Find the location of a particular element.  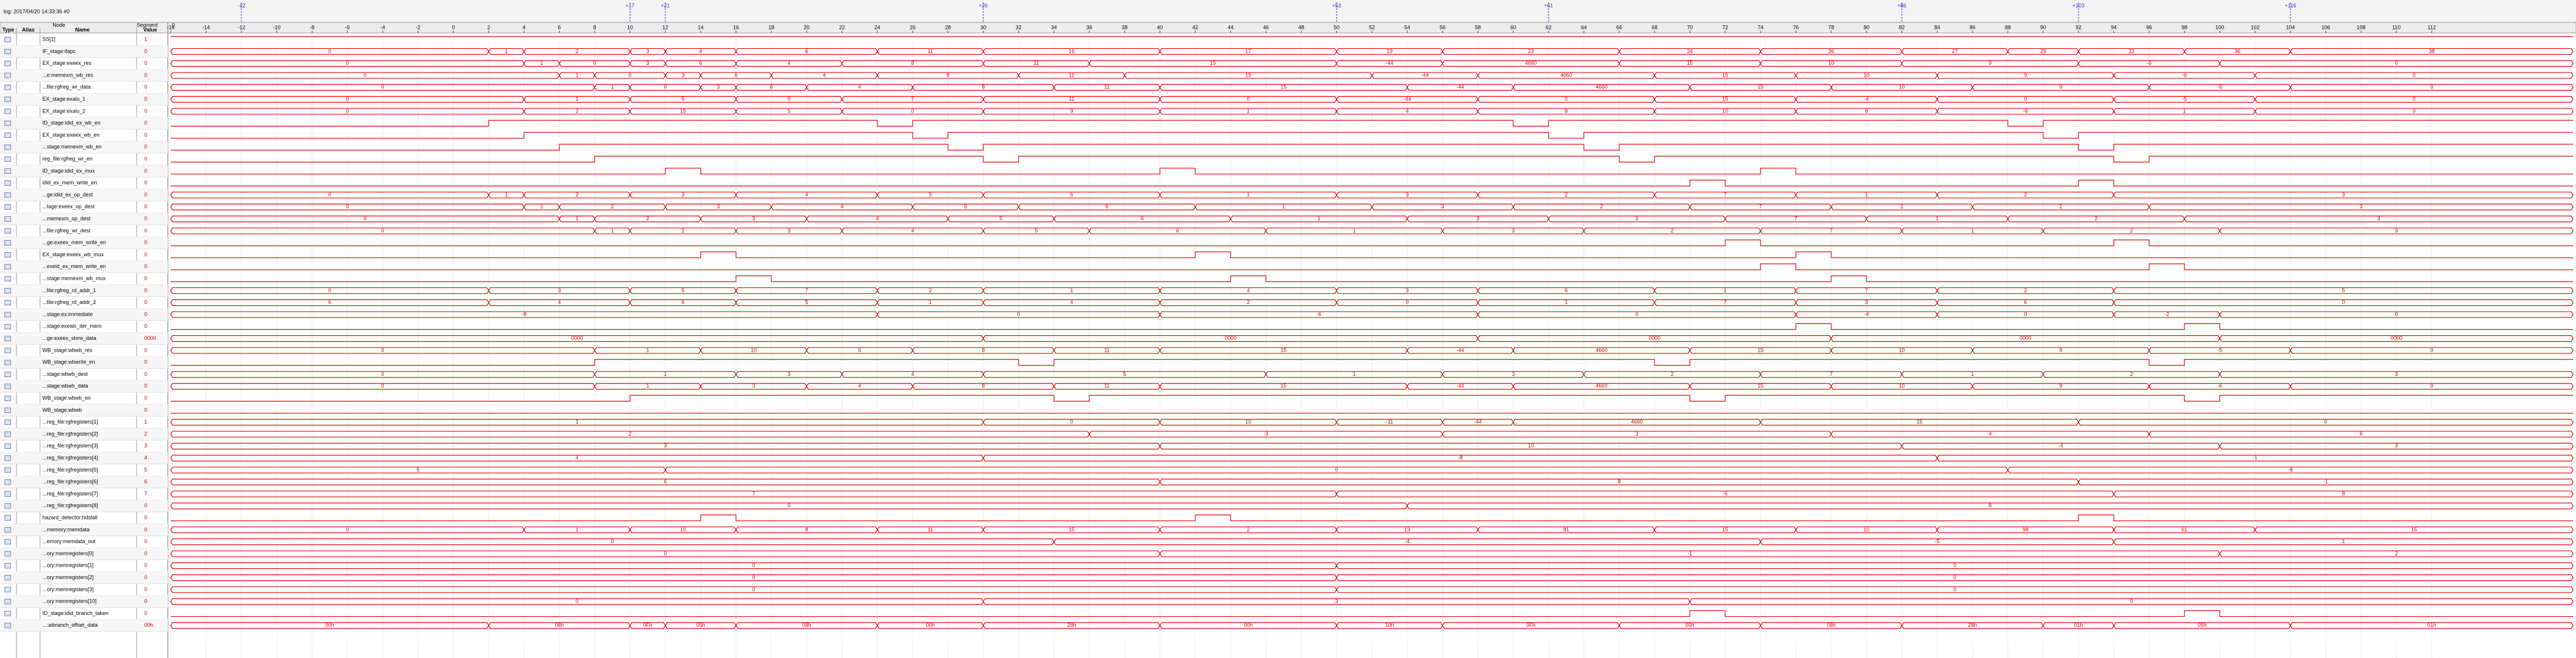

tick-label: 104 is located at coordinates (2290, 27).